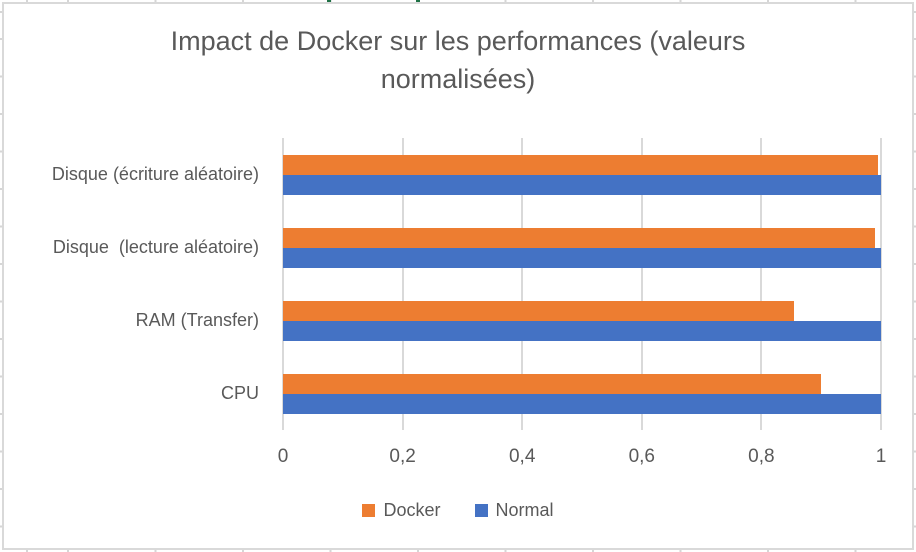  I want to click on x-tick-label: 0,8, so click(761, 456).